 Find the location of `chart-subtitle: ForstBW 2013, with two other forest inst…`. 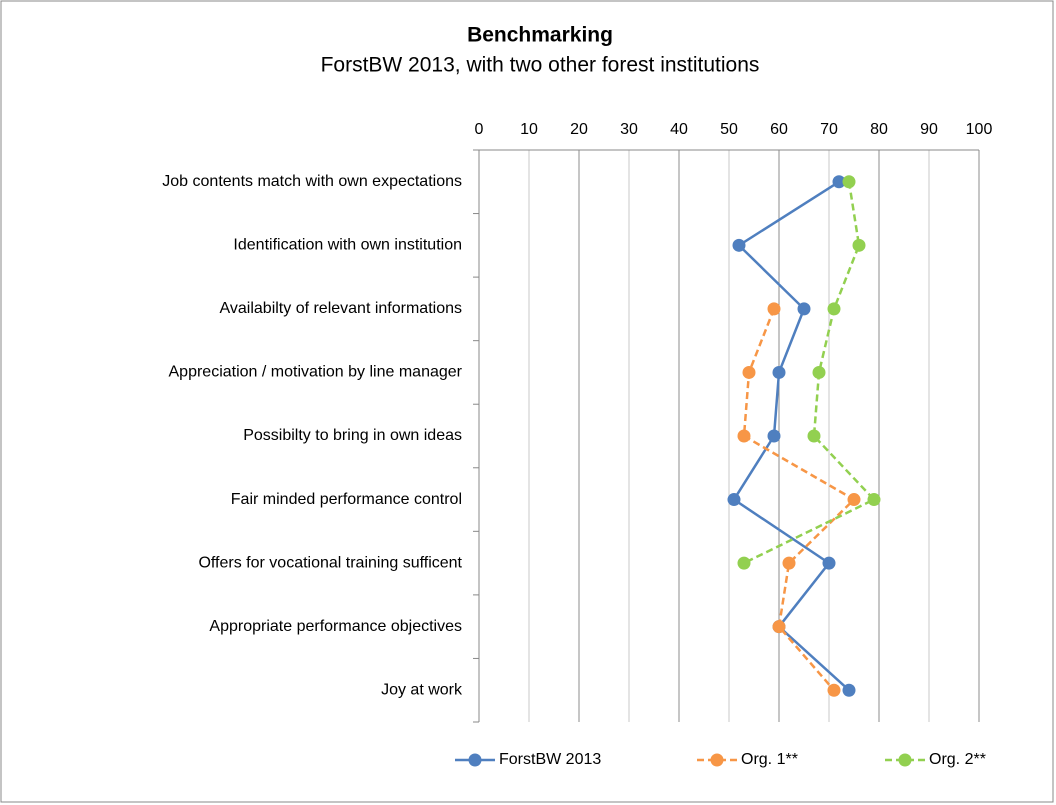

chart-subtitle: ForstBW 2013, with two other forest inst… is located at coordinates (540, 65).